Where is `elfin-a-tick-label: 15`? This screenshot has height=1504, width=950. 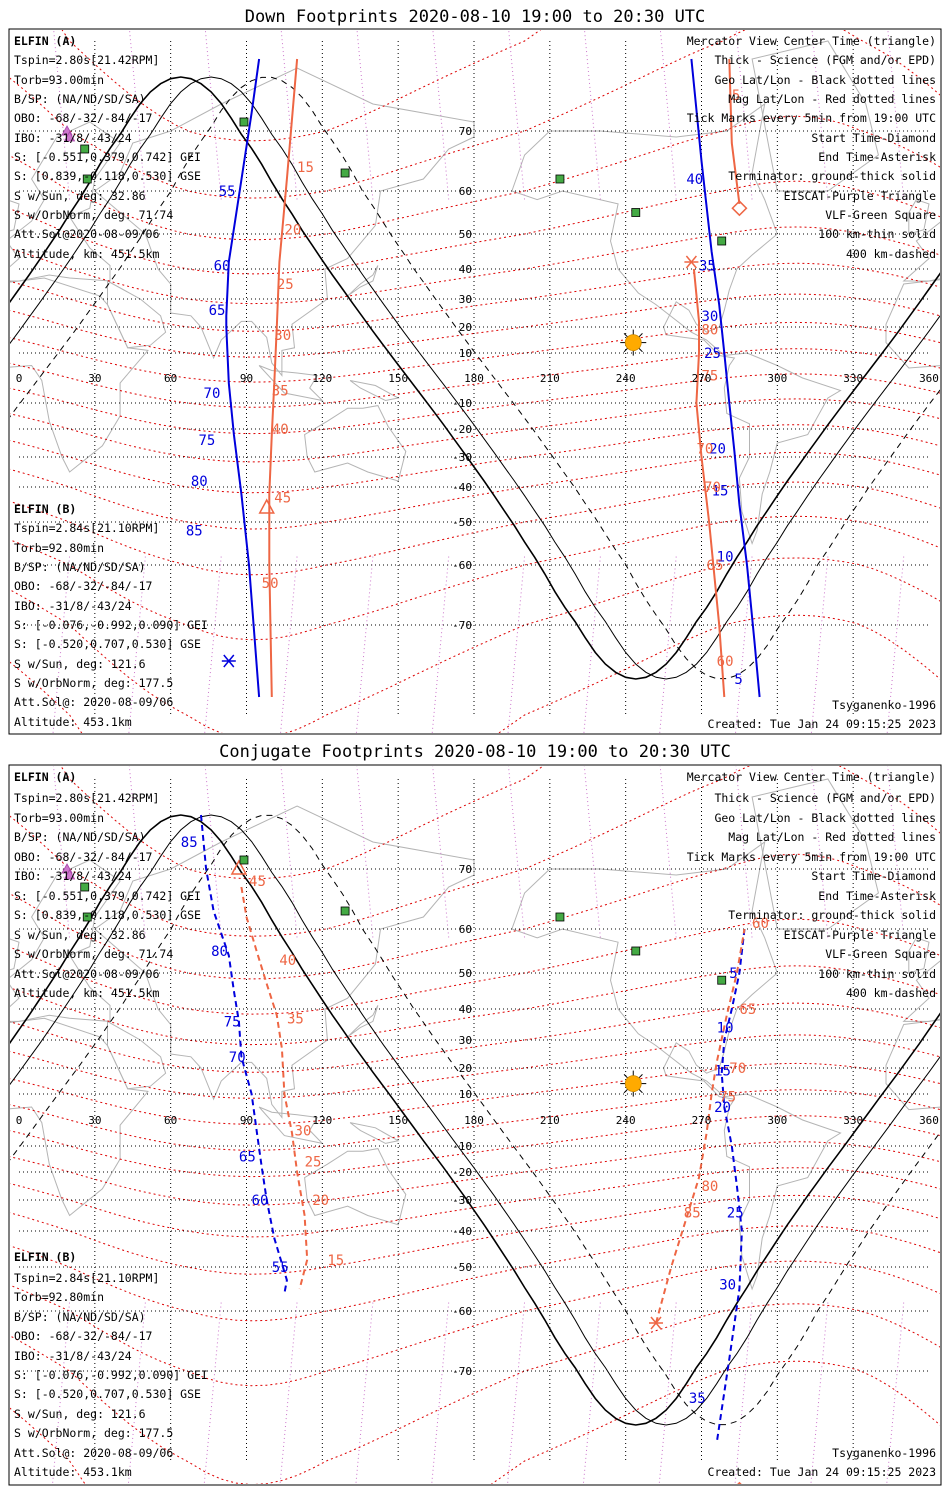 elfin-a-tick-label: 15 is located at coordinates (722, 1072).